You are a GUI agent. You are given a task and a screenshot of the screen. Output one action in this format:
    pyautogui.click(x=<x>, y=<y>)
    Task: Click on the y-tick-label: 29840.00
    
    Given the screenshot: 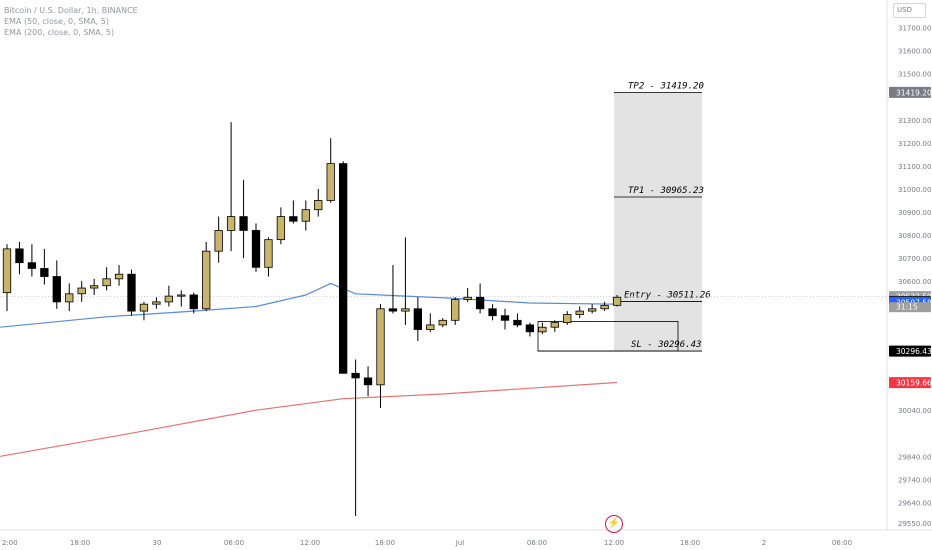 What is the action you would take?
    pyautogui.click(x=914, y=457)
    